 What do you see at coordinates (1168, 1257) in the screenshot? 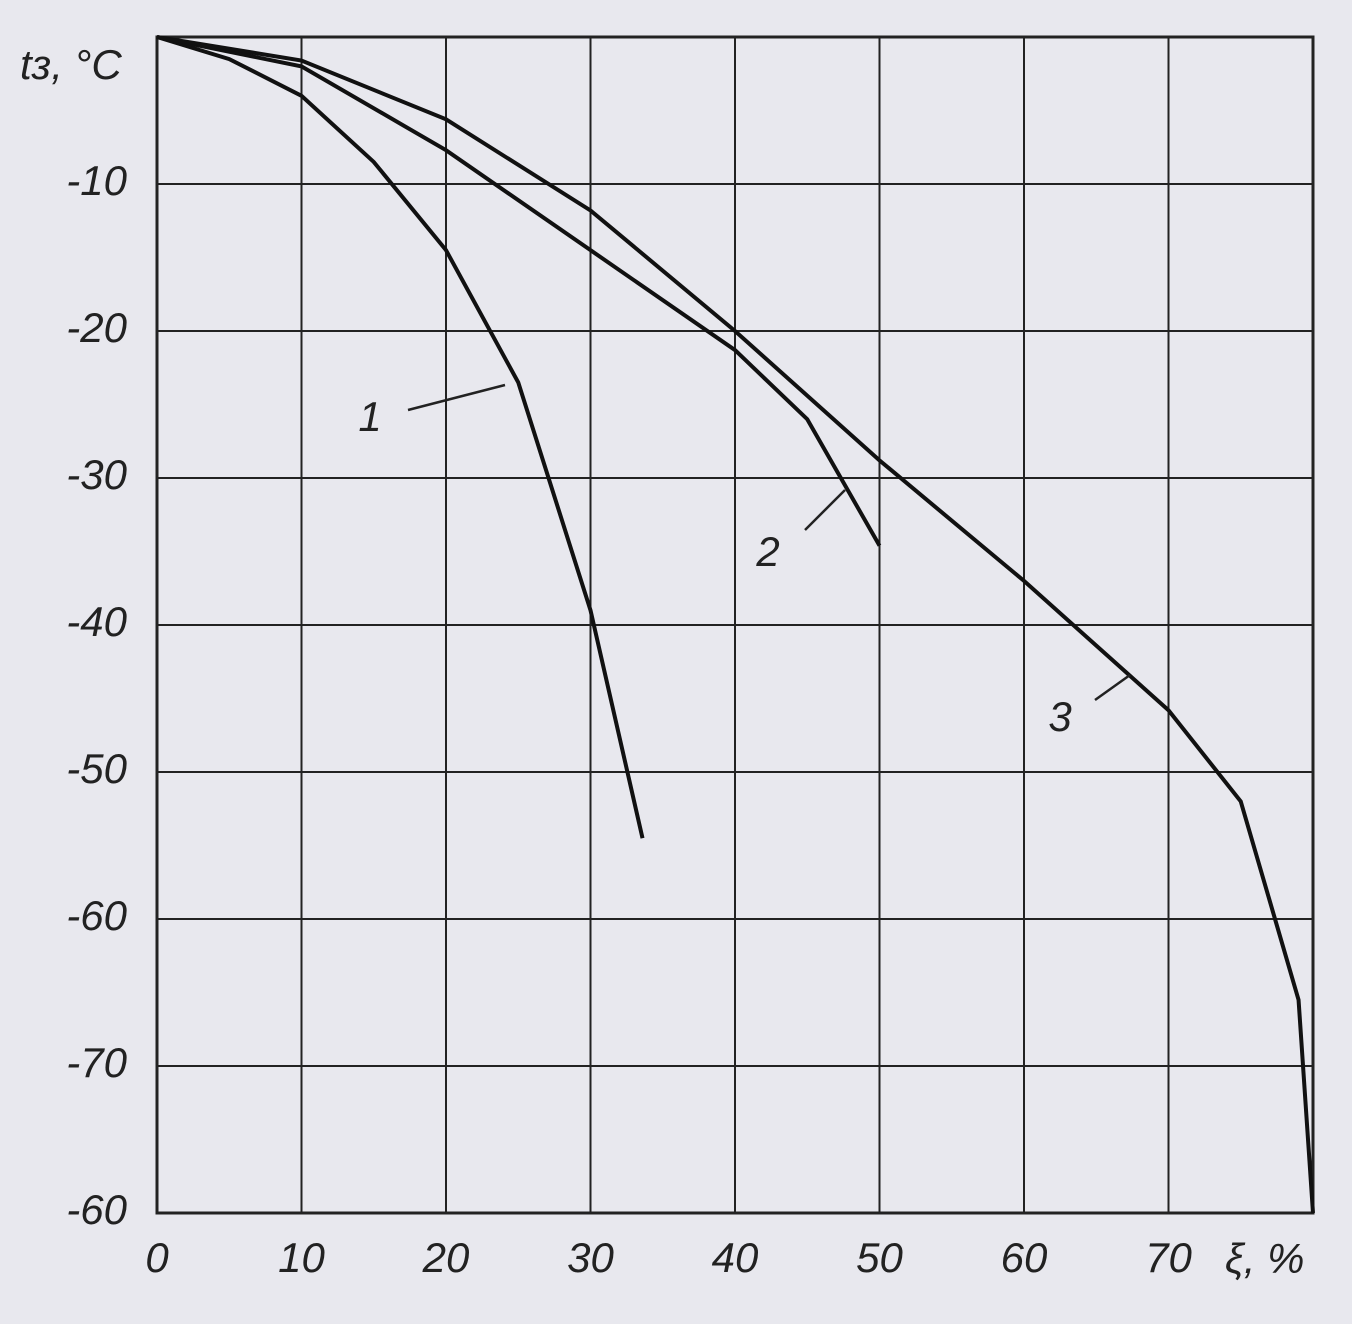
I see `x-tick-label: 70` at bounding box center [1168, 1257].